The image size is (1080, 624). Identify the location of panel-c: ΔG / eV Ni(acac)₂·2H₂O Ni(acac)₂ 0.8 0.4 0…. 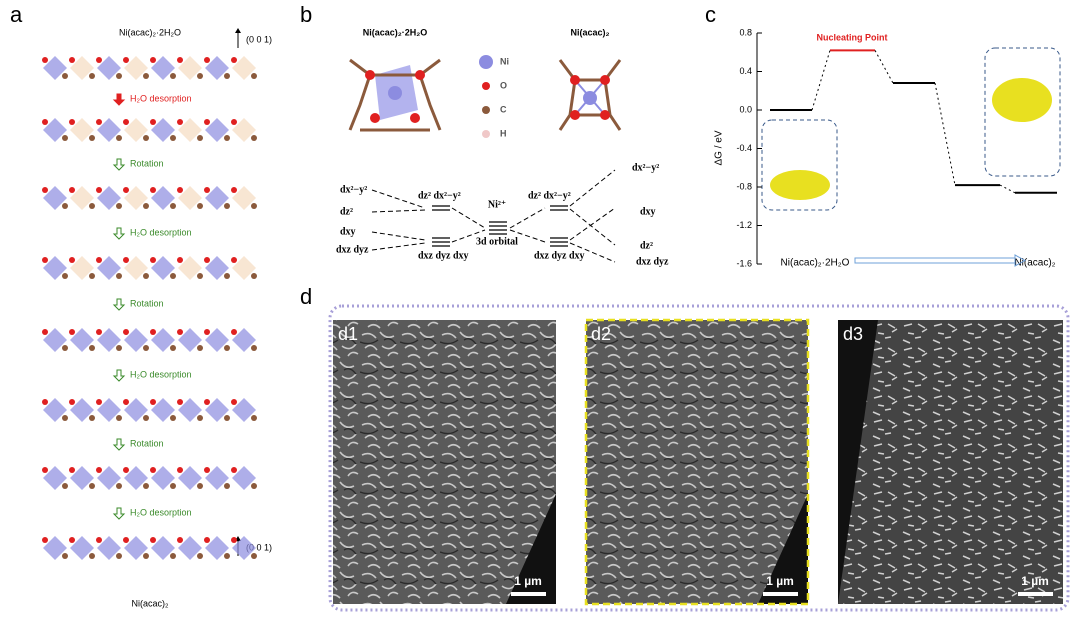
(887, 148).